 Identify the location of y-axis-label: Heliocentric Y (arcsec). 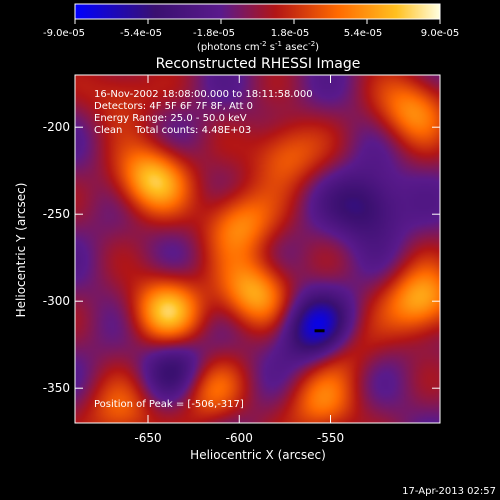
(21, 250).